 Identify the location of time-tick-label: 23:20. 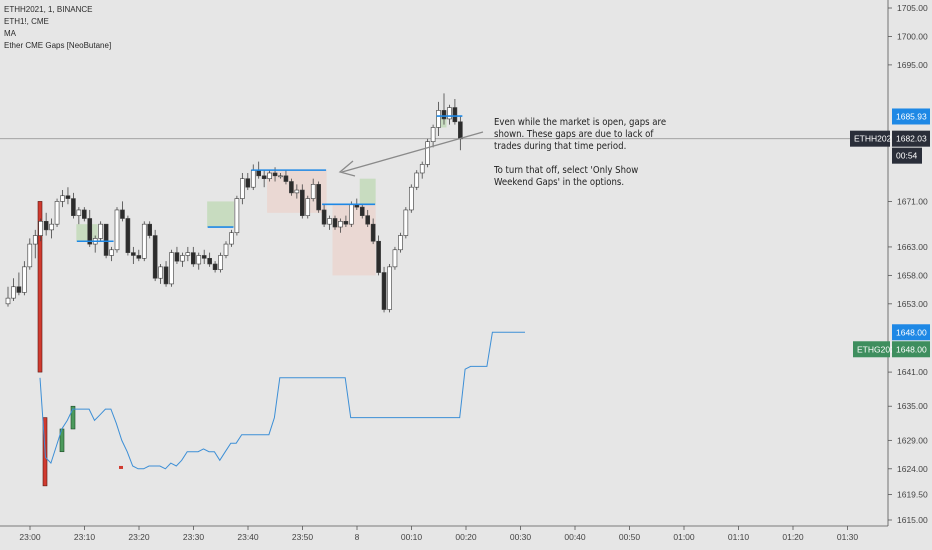
(139, 537).